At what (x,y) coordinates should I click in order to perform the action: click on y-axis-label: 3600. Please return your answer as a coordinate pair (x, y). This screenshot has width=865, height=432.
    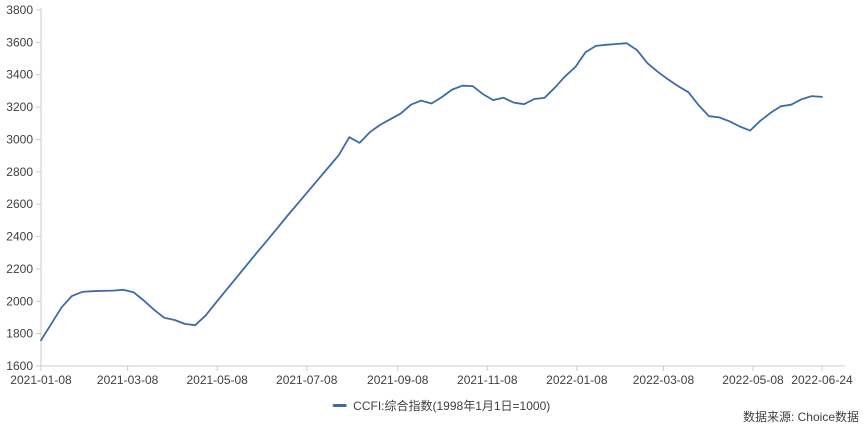
    Looking at the image, I should click on (19, 42).